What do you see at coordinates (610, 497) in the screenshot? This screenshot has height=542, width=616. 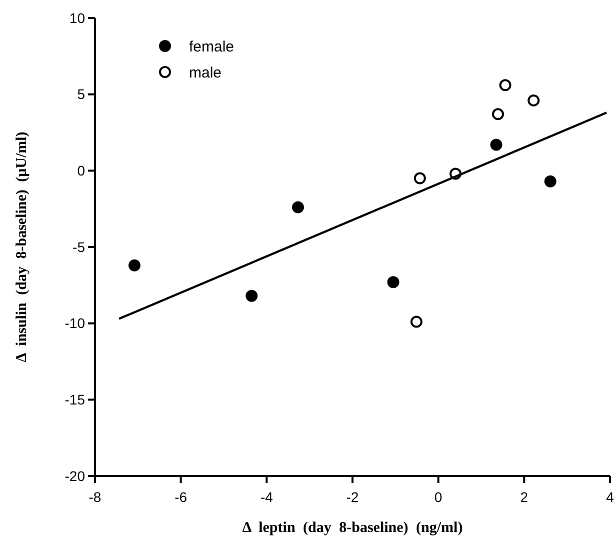 I see `x-tick-label: 4` at bounding box center [610, 497].